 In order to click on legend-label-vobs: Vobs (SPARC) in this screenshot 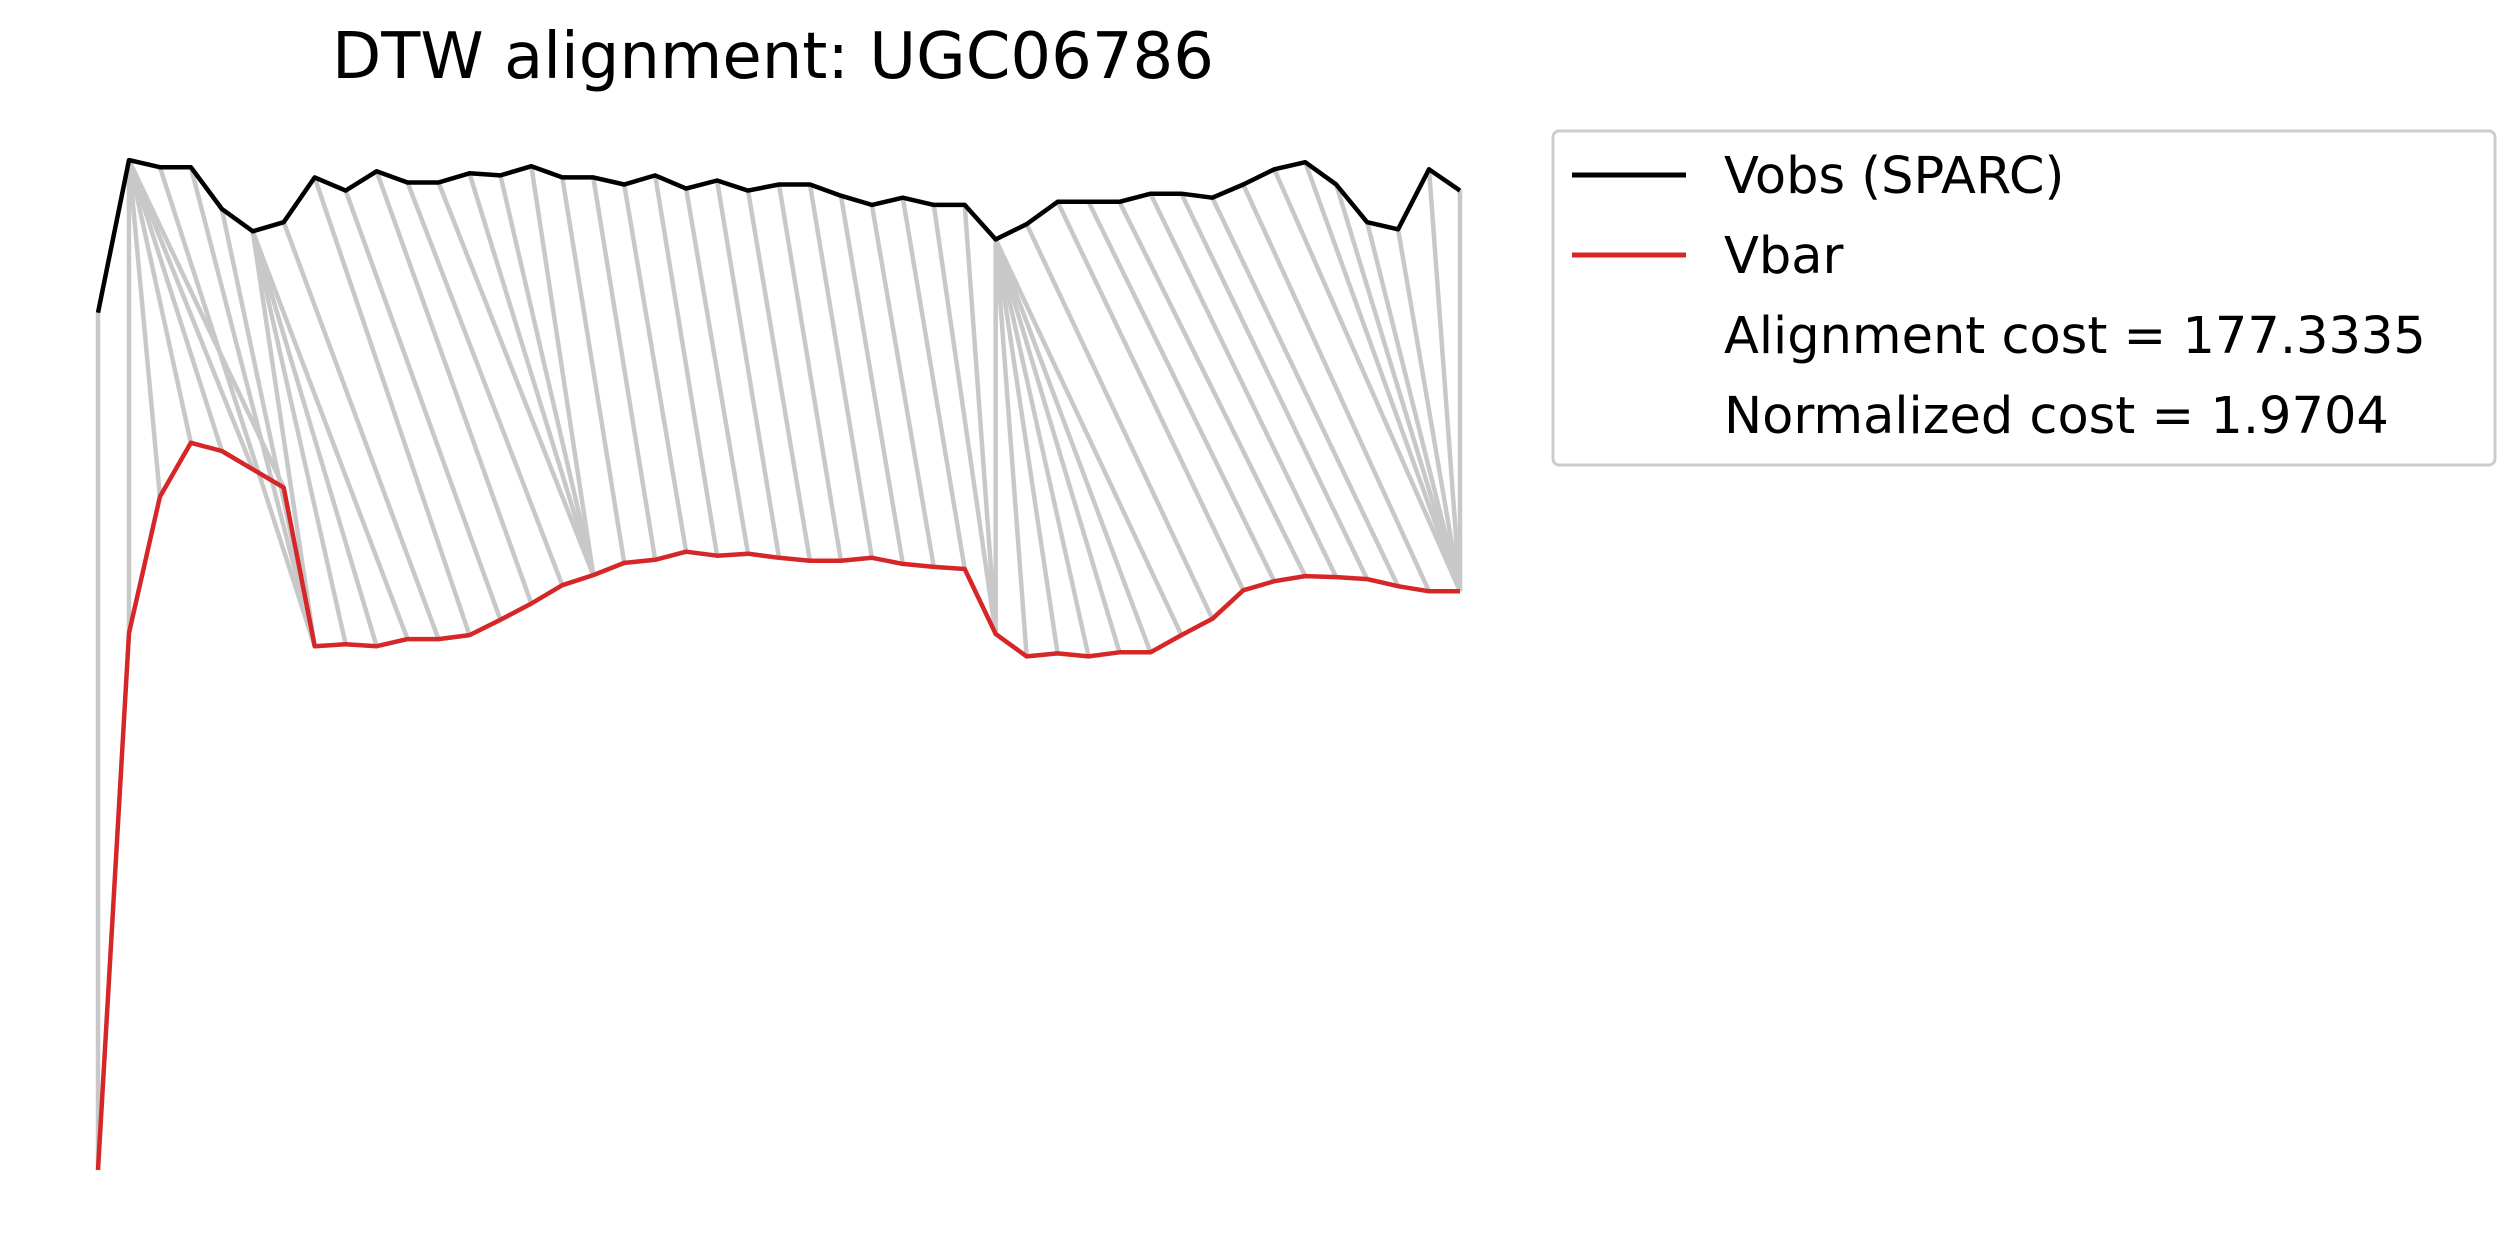, I will do `click(1894, 176)`.